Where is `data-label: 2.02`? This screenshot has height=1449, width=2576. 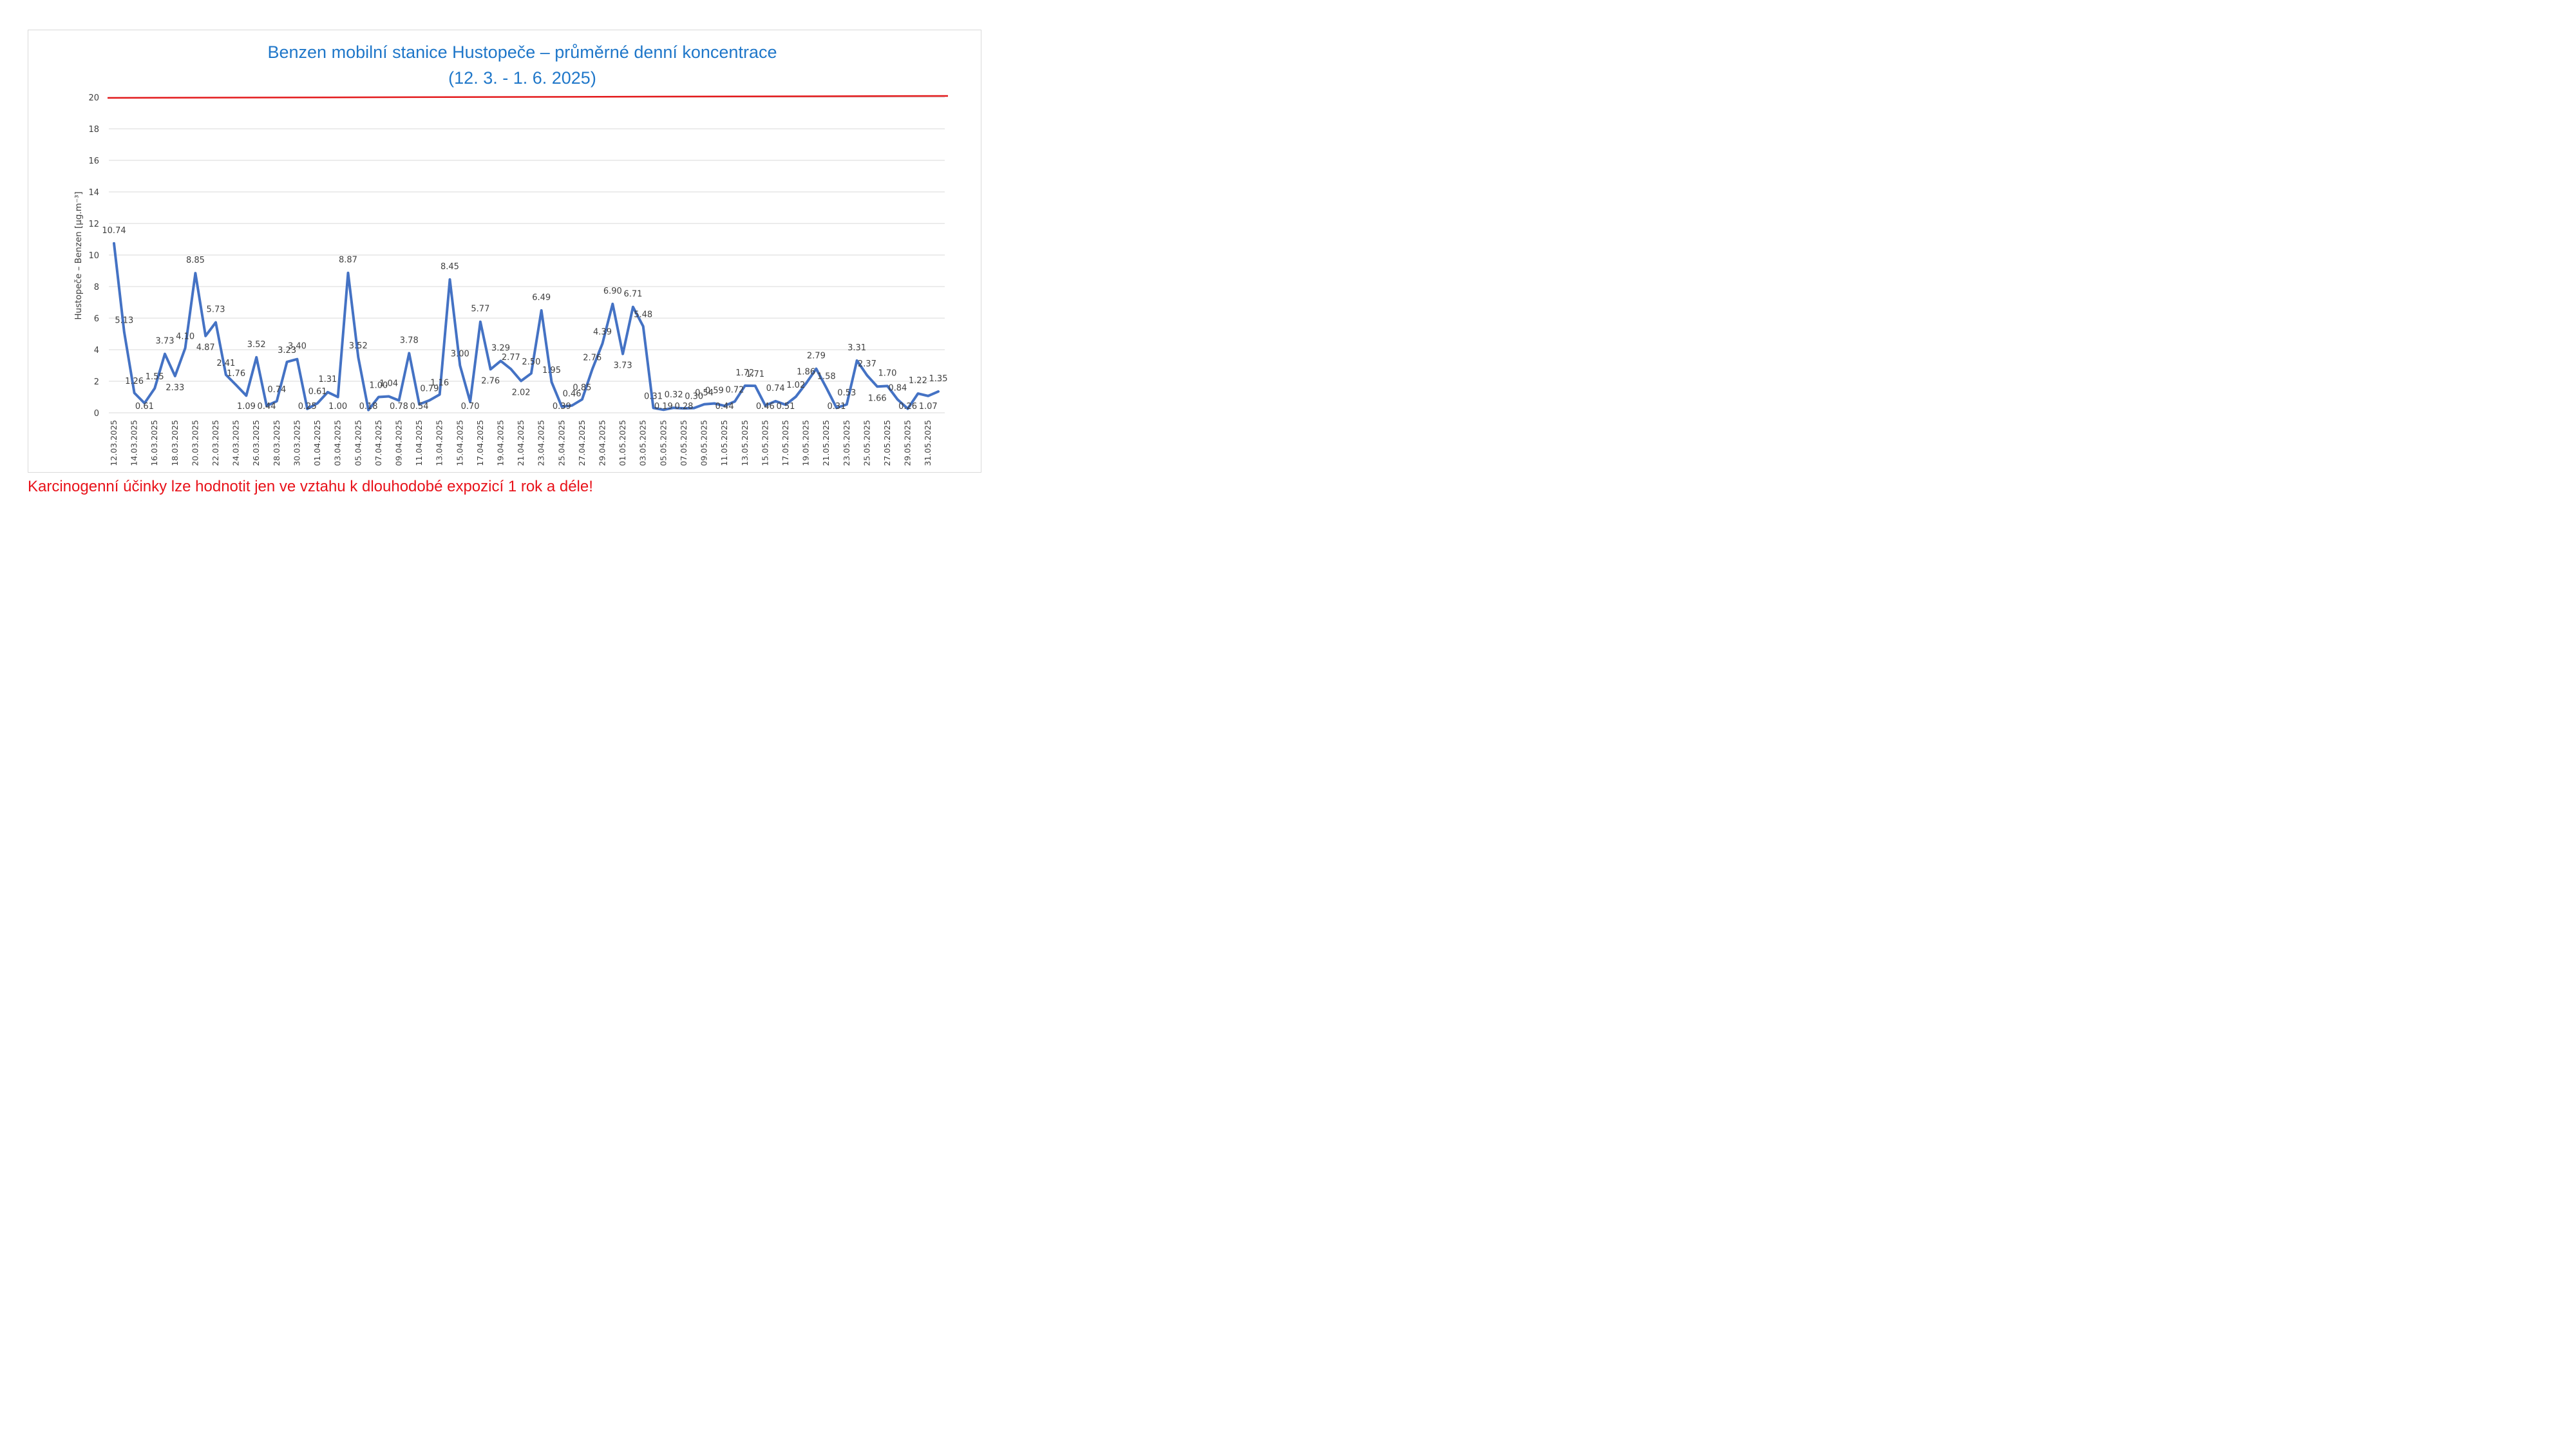
data-label: 2.02 is located at coordinates (522, 393).